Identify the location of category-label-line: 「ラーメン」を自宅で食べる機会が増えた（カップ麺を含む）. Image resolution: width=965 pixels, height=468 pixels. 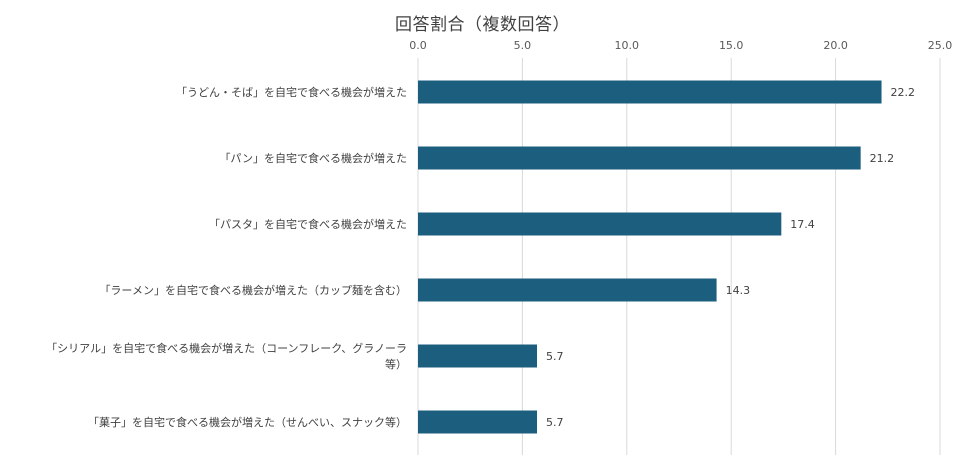
(253, 290).